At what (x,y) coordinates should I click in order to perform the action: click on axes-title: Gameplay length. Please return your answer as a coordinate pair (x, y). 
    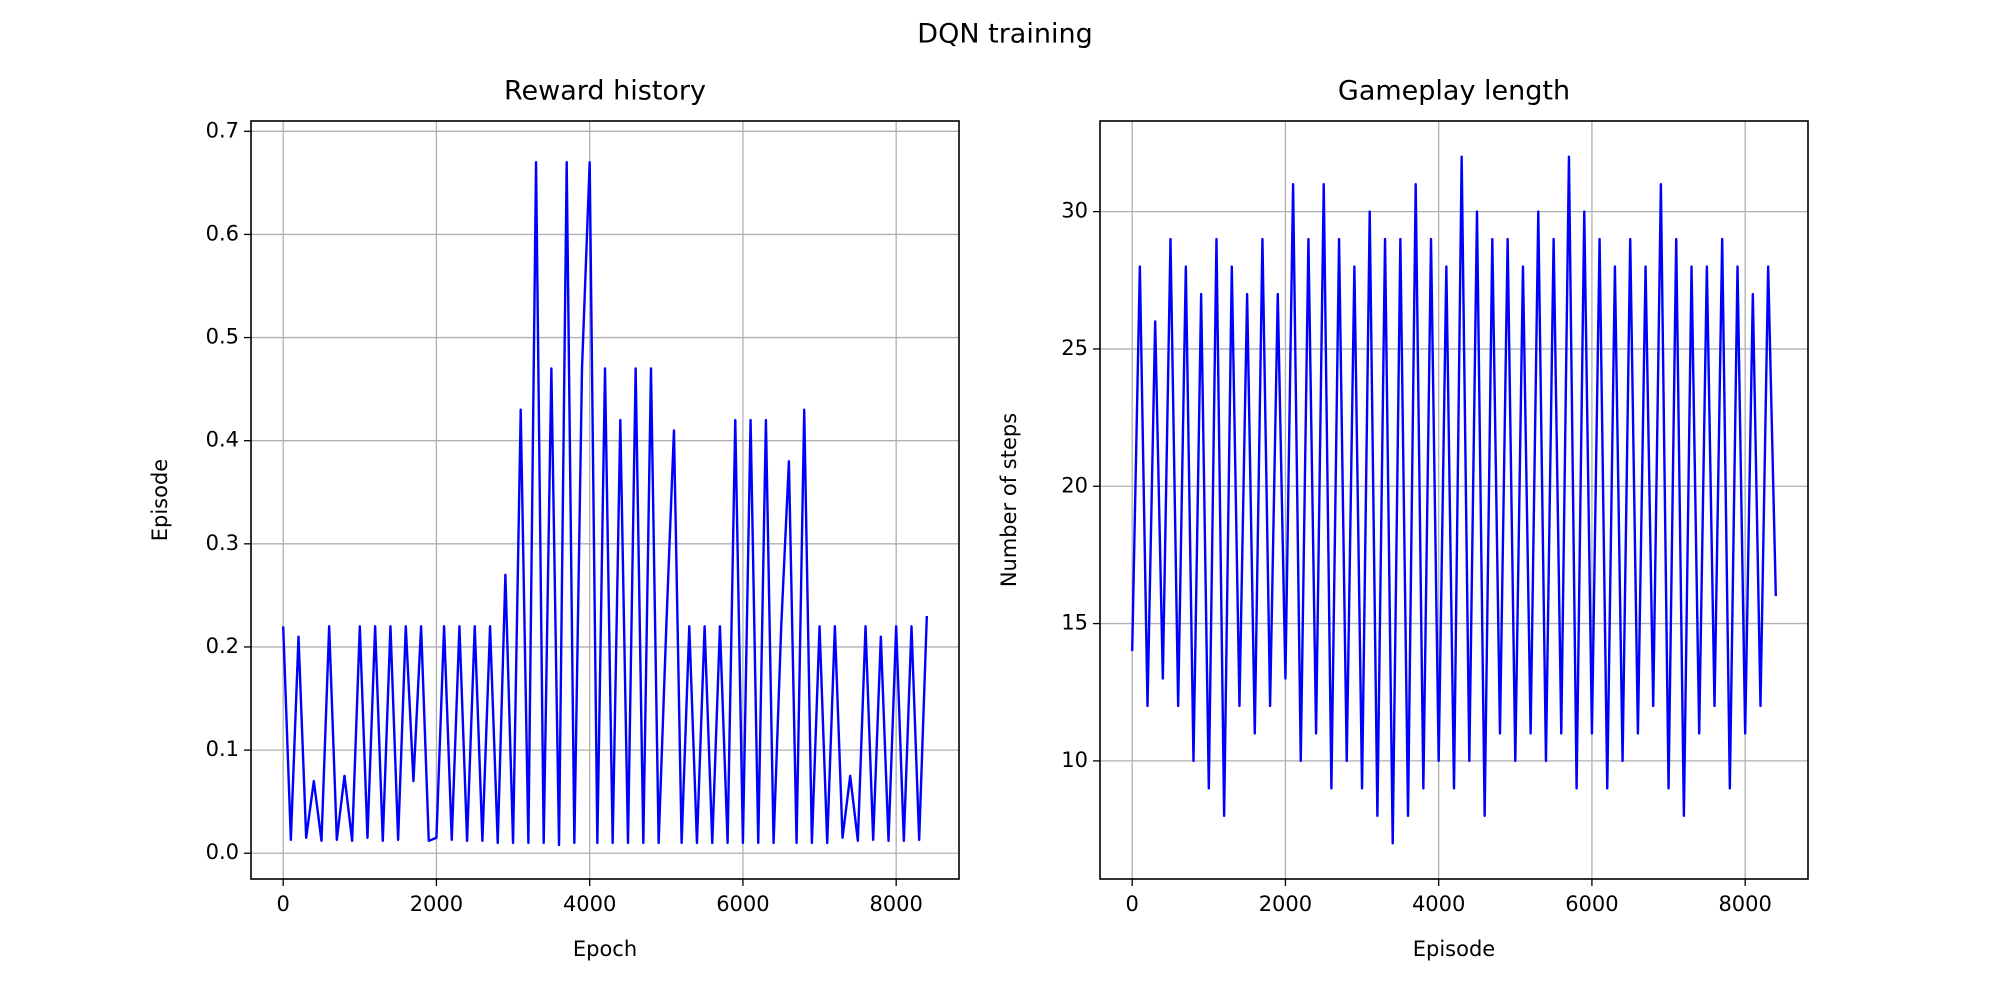
    Looking at the image, I should click on (1454, 91).